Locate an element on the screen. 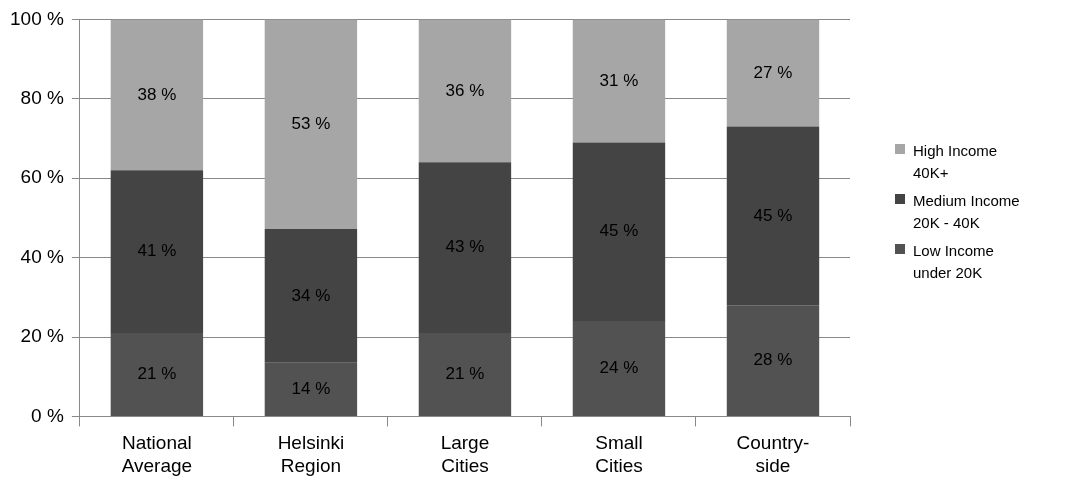  data-label: 38 % is located at coordinates (157, 94).